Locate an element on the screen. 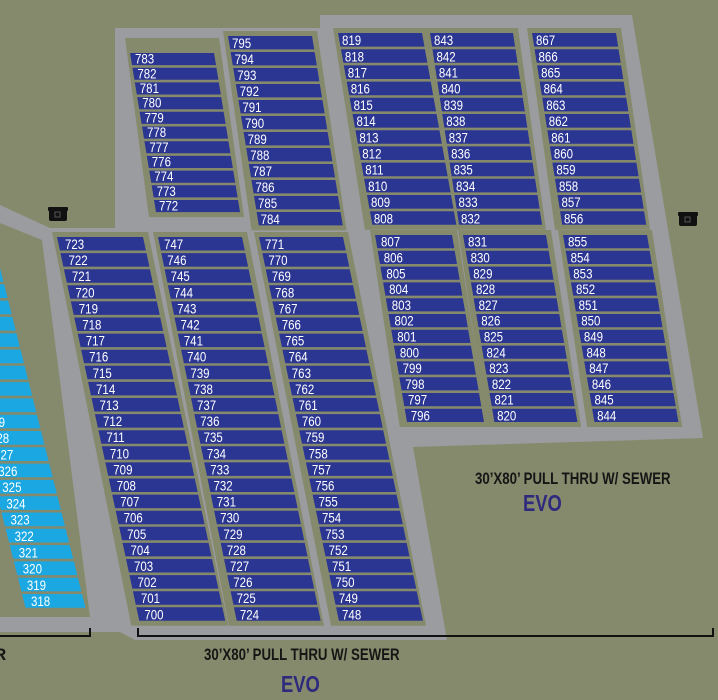 The width and height of the screenshot is (718, 700). lot: 830 is located at coordinates (508, 257).